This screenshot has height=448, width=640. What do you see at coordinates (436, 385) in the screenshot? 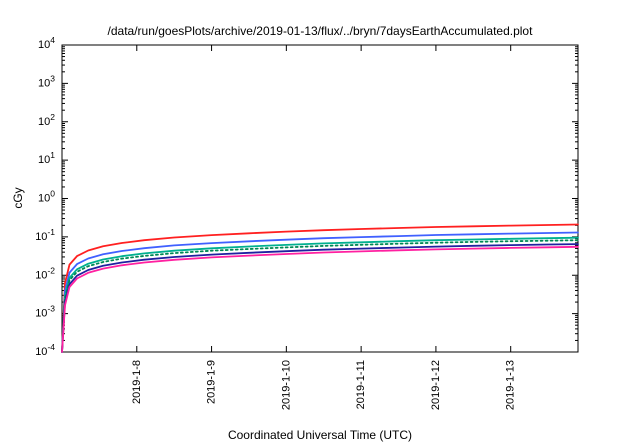
I see `x-tick-label: 2019-1-12` at bounding box center [436, 385].